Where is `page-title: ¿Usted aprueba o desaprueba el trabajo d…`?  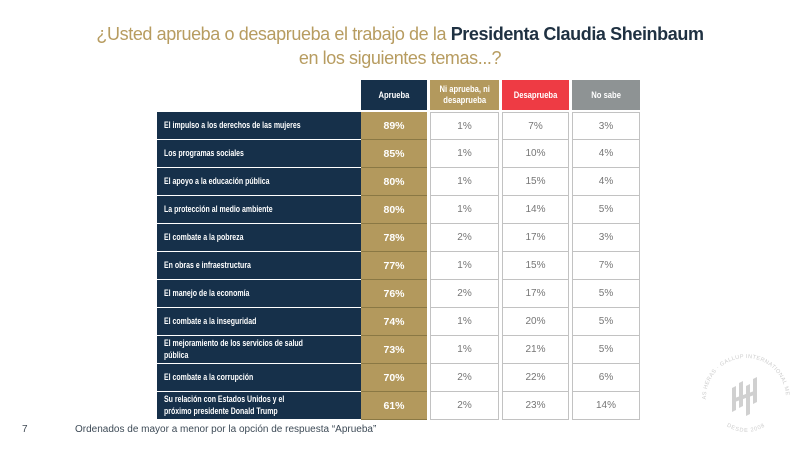 page-title: ¿Usted aprueba o desaprueba el trabajo d… is located at coordinates (400, 46).